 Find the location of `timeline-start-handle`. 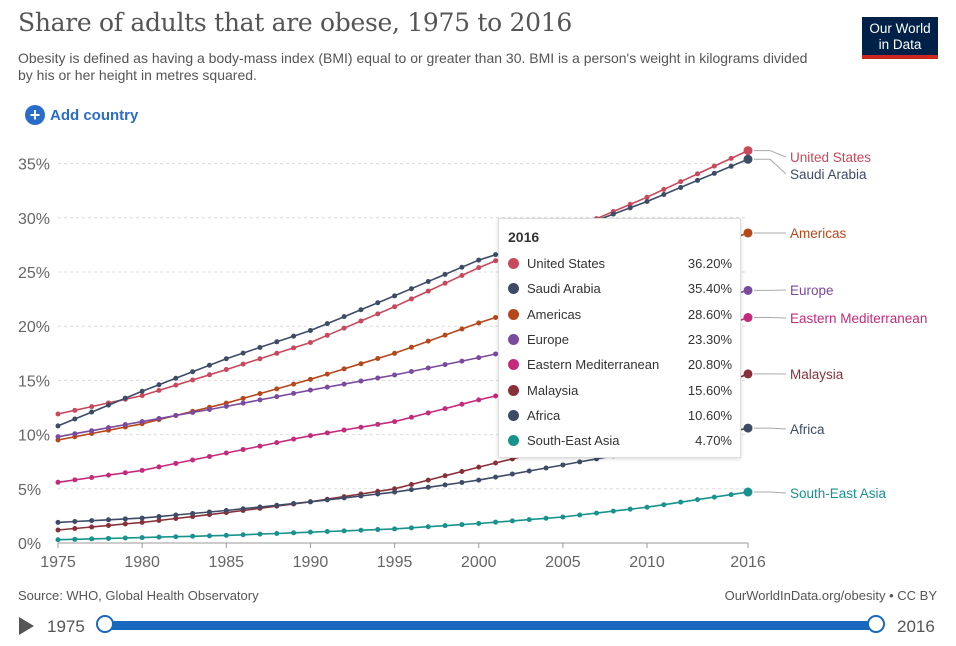

timeline-start-handle is located at coordinates (105, 624).